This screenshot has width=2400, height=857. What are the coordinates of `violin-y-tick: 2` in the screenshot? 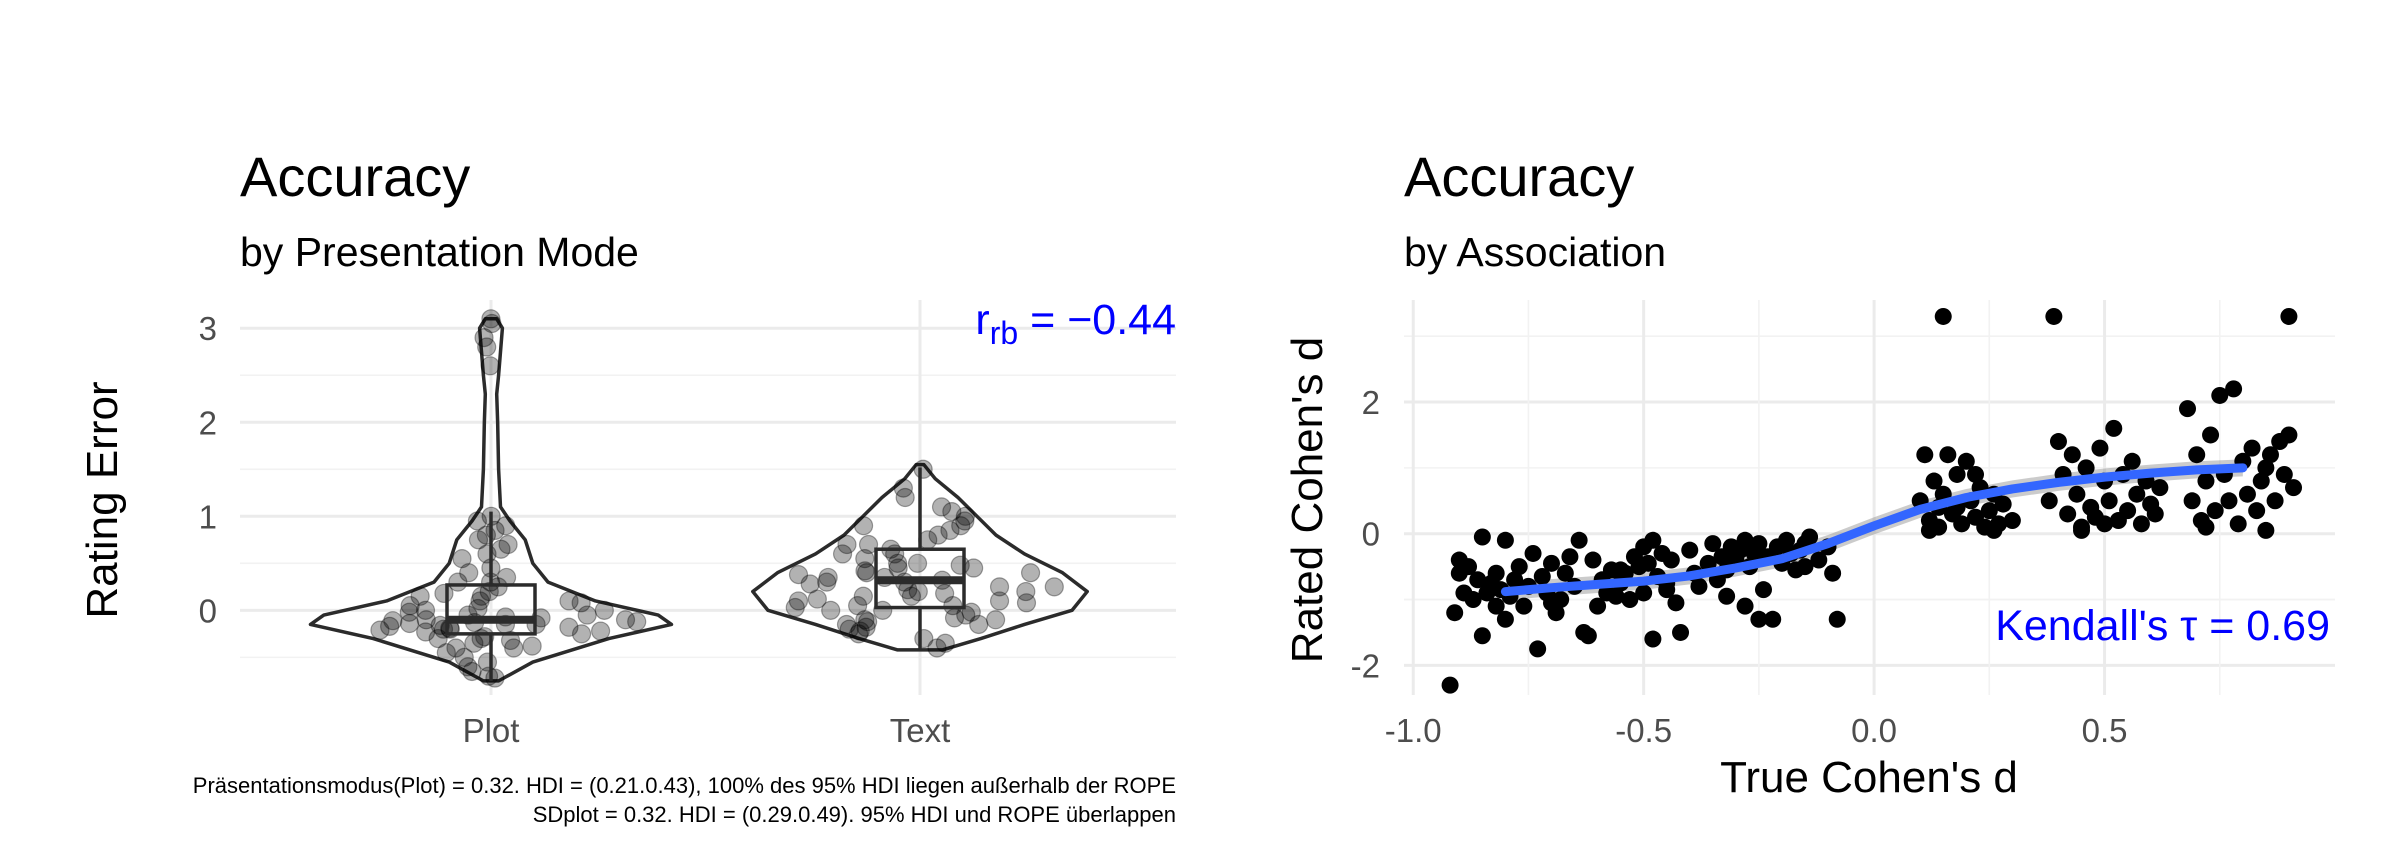 It's located at (208, 422).